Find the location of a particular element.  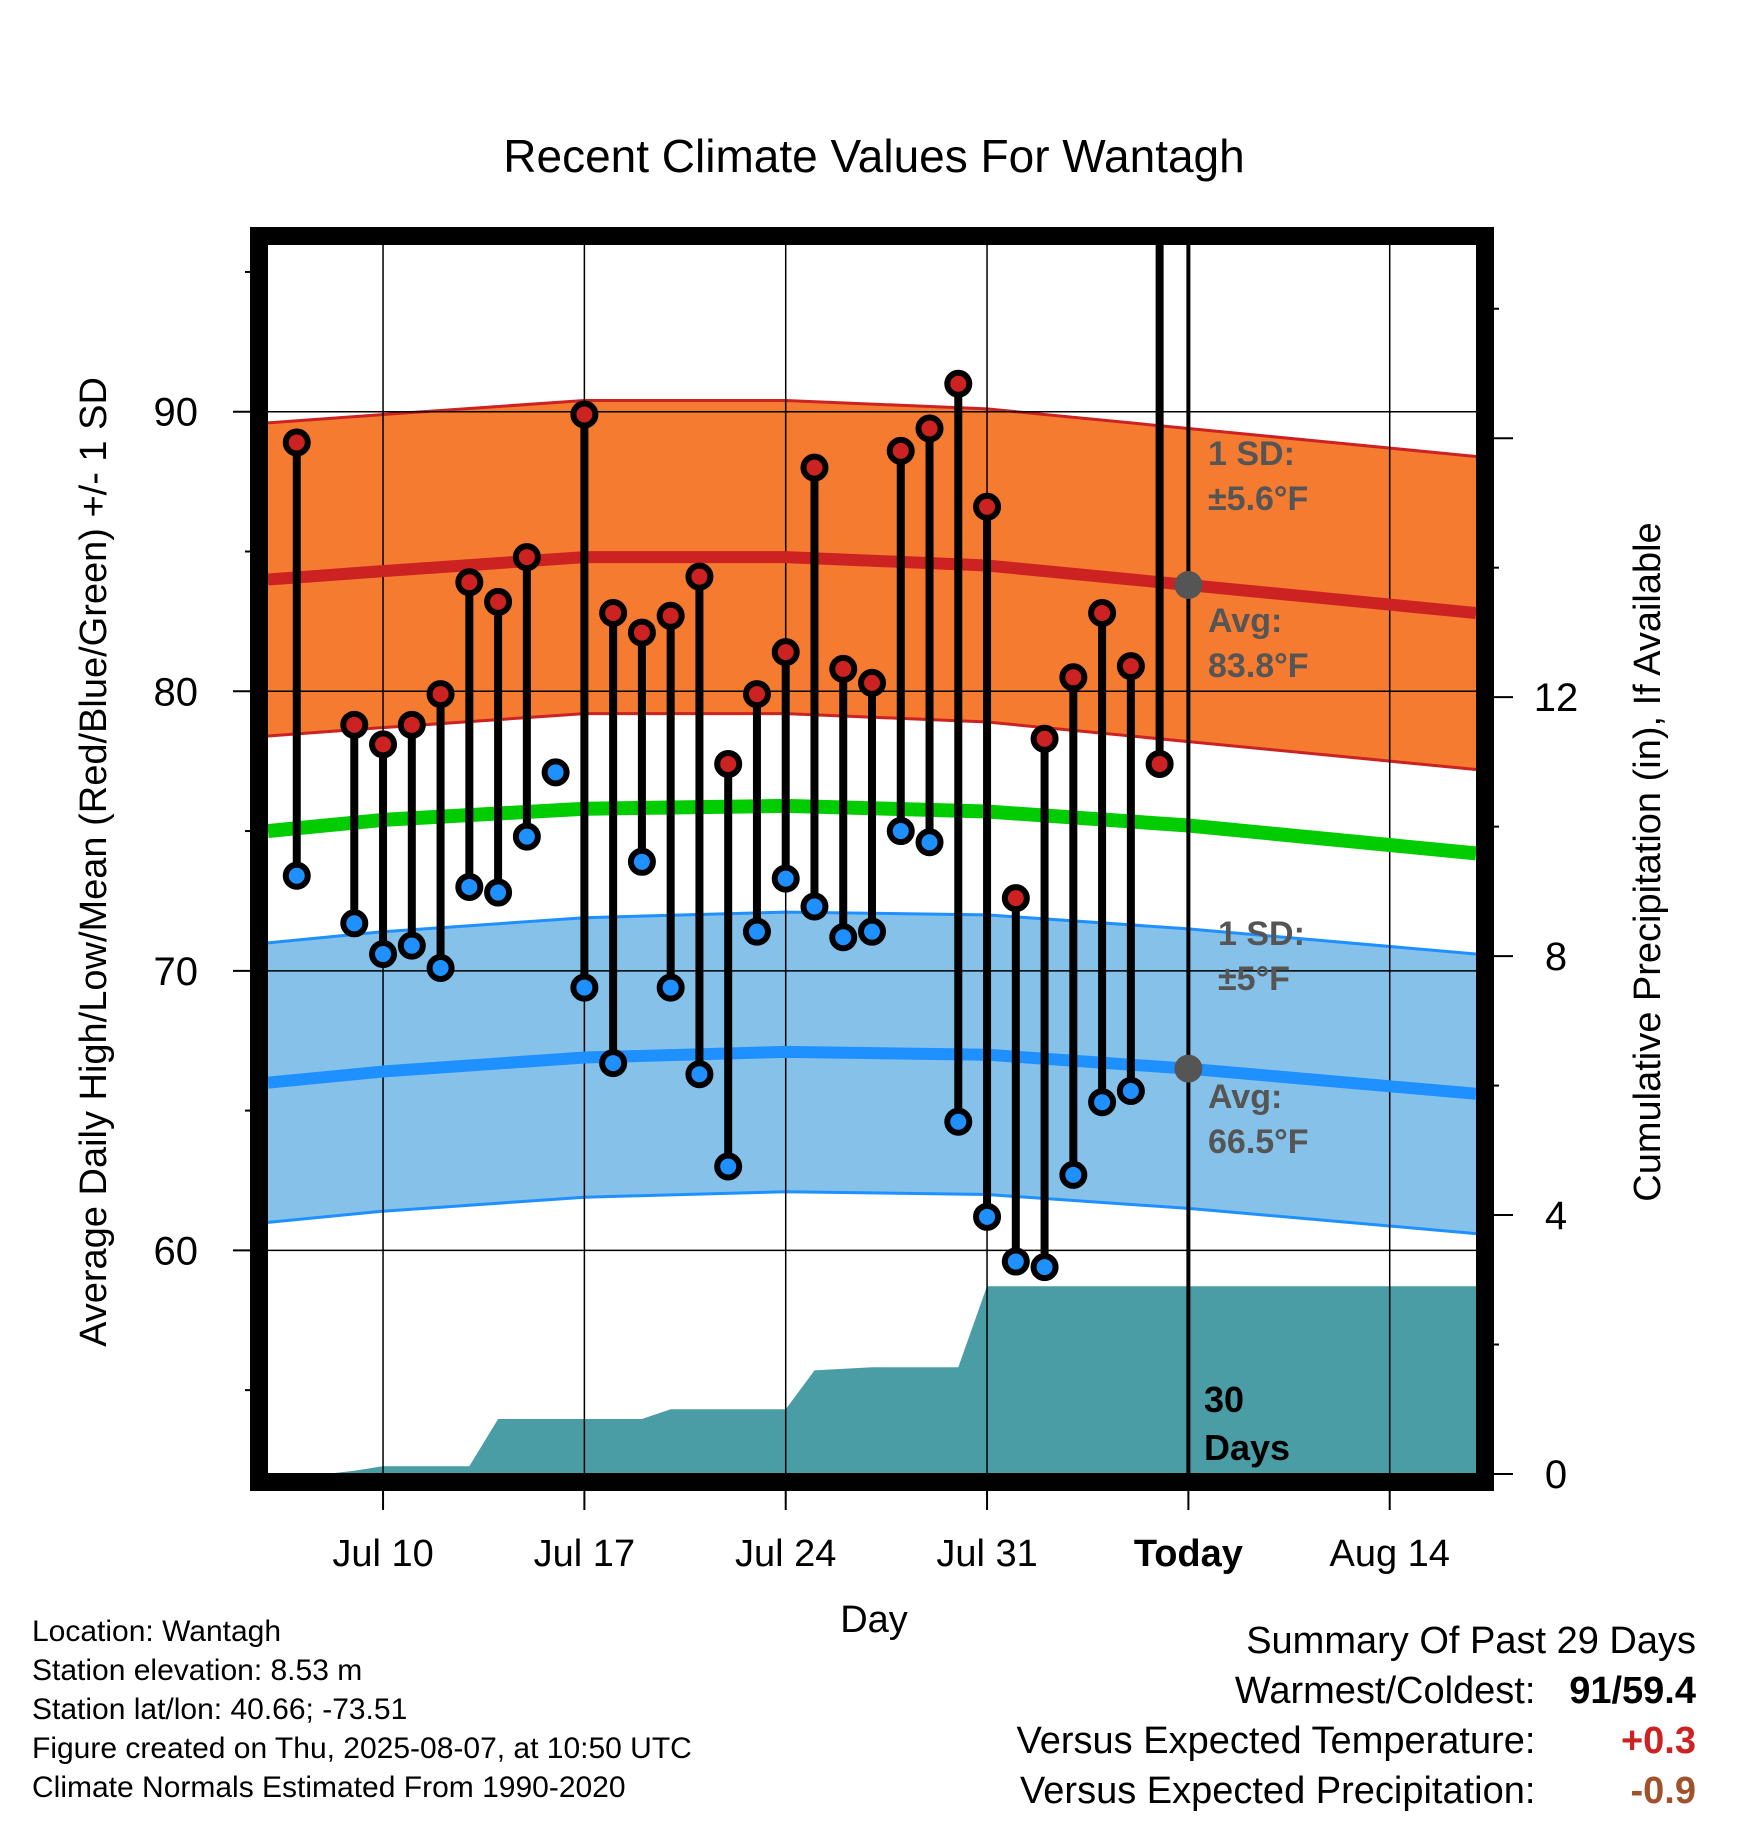

high-avg-value: 83.8°F is located at coordinates (1258, 666).